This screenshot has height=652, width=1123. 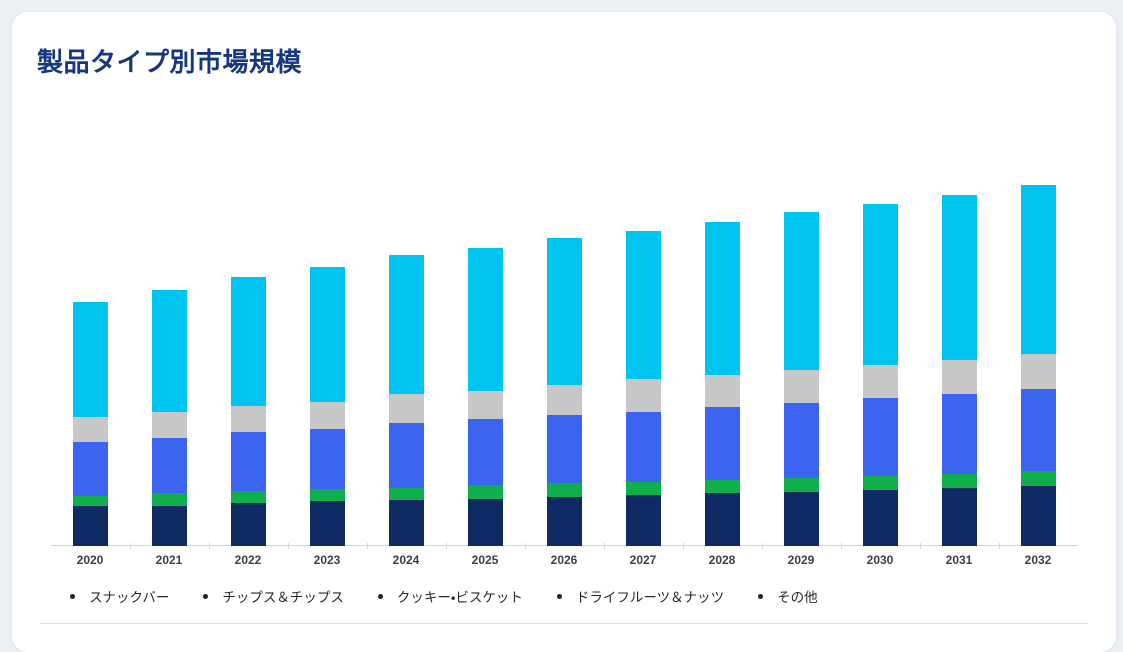 What do you see at coordinates (485, 560) in the screenshot?
I see `x-axis-label: 2025` at bounding box center [485, 560].